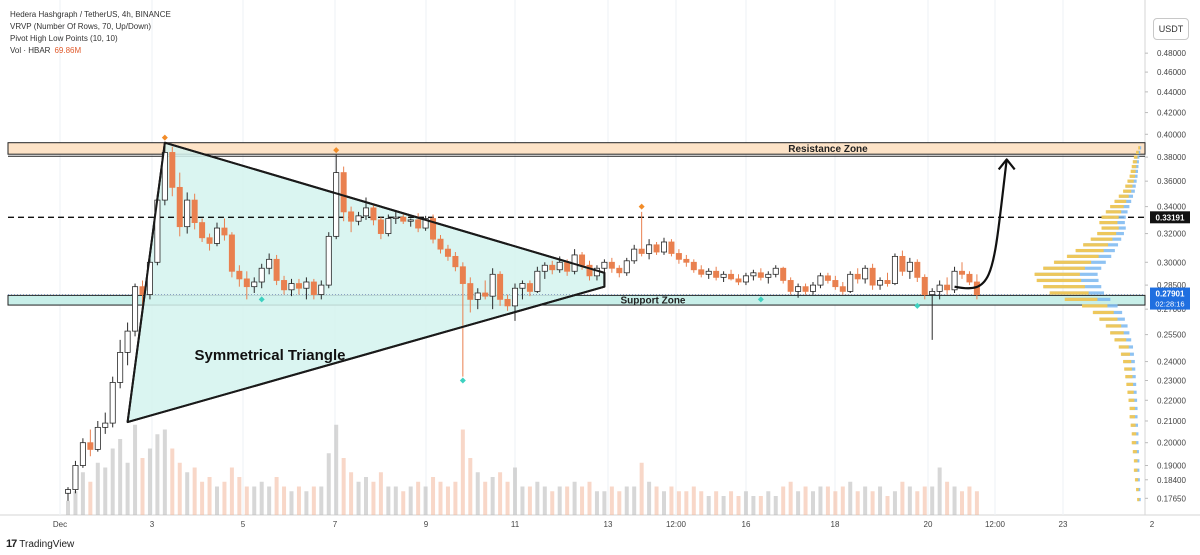  Describe the element at coordinates (1171, 234) in the screenshot. I see `price-axis-label: 0.32000` at that location.